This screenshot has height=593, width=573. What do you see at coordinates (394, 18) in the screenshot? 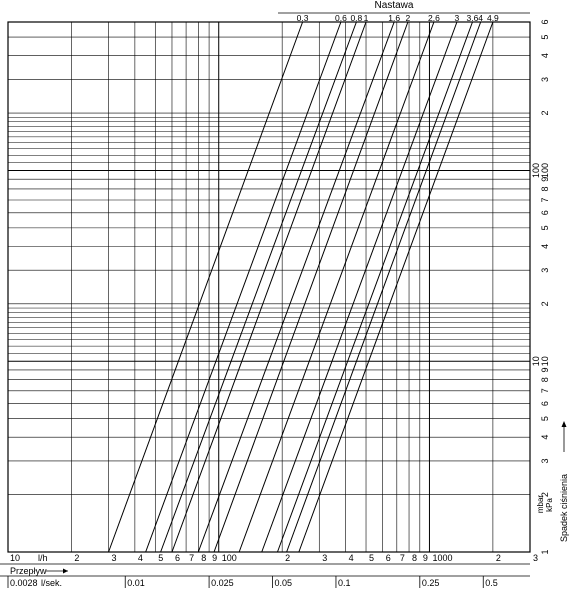
I see `series-label: 1.6` at bounding box center [394, 18].